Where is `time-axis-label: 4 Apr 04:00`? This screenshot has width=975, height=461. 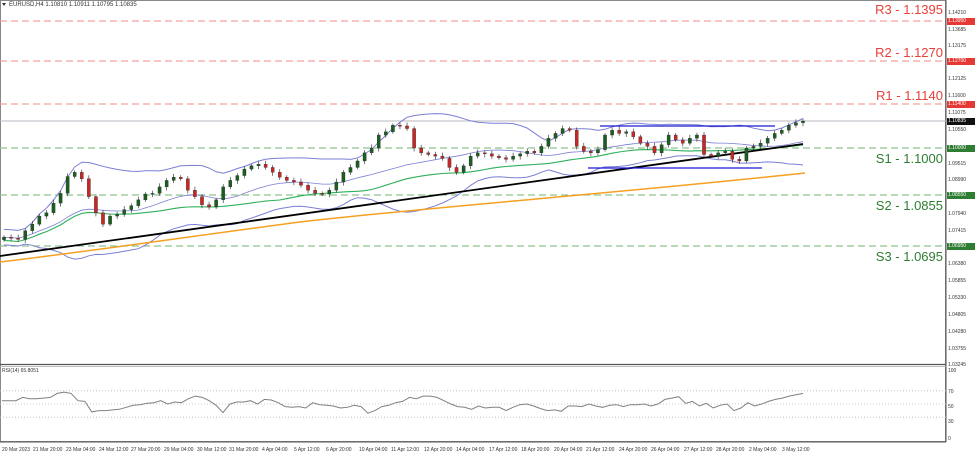
time-axis-label: 4 Apr 04:00 is located at coordinates (275, 450).